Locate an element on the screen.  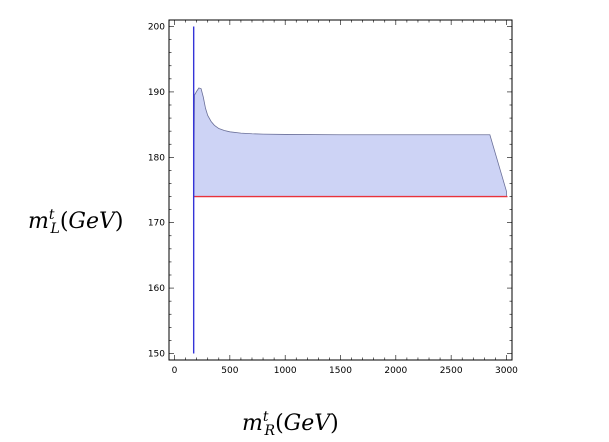
y-tick-label: 160 is located at coordinates (156, 289).